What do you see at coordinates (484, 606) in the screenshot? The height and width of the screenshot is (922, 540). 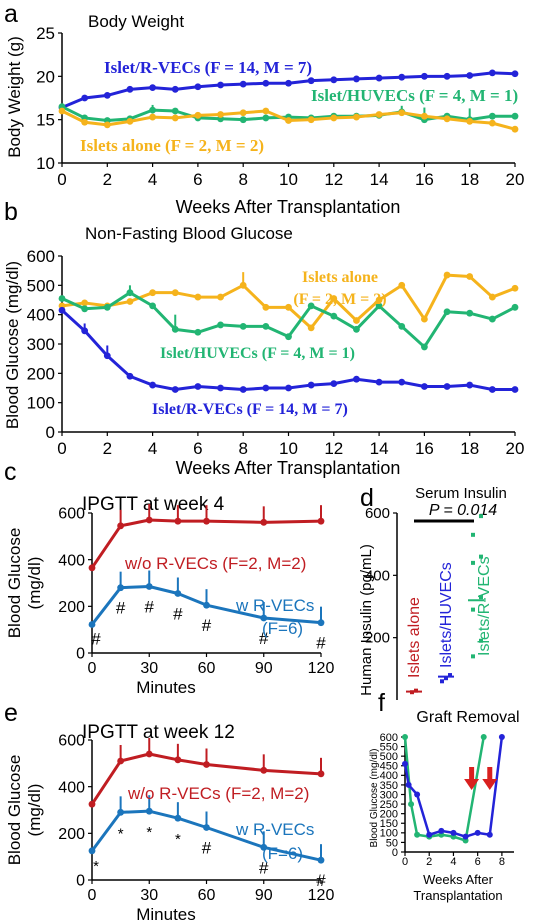 I see `group-label: Islets/R-VECs` at bounding box center [484, 606].